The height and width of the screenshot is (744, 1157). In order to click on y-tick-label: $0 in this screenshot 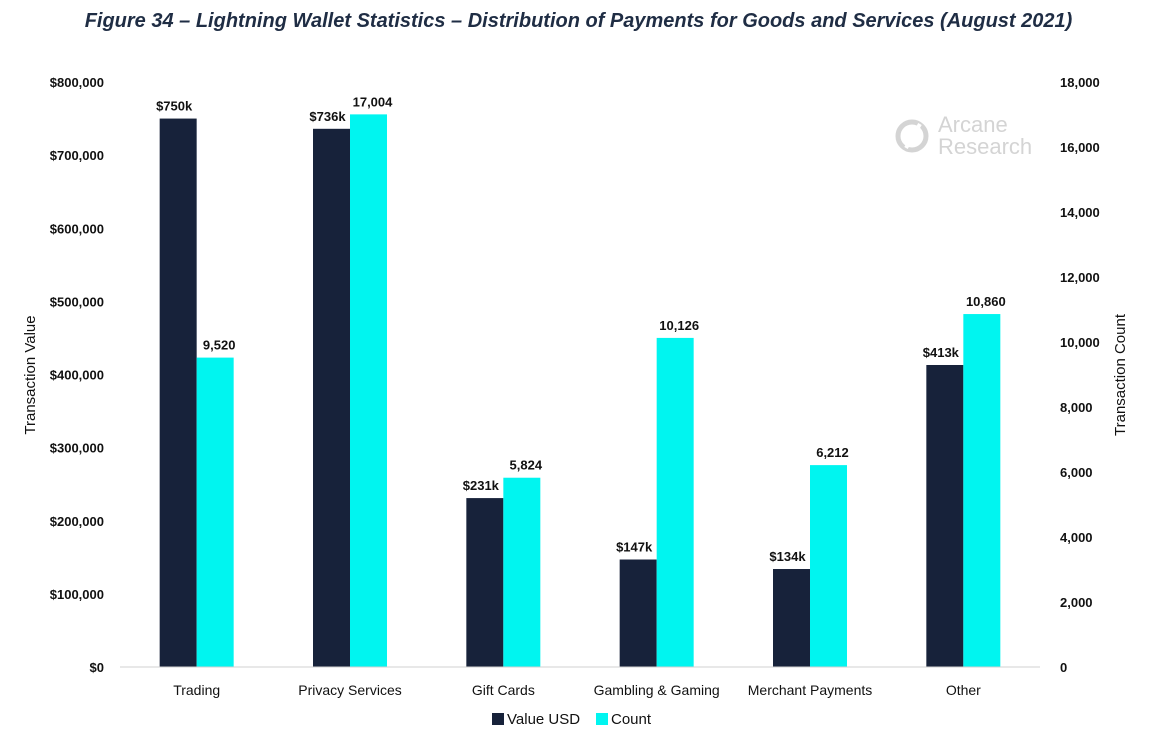, I will do `click(97, 667)`.